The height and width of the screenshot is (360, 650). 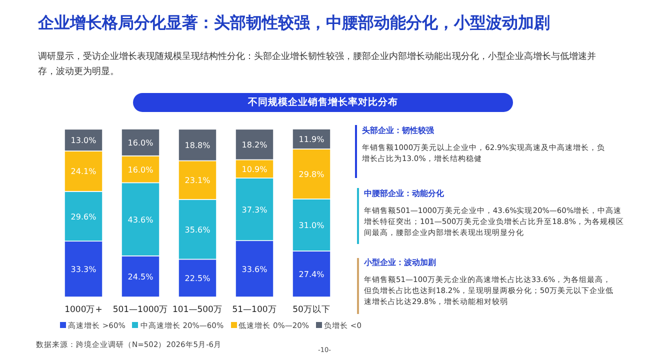 What do you see at coordinates (404, 193) in the screenshot?
I see `text: 中腰部企业：动能分化` at bounding box center [404, 193].